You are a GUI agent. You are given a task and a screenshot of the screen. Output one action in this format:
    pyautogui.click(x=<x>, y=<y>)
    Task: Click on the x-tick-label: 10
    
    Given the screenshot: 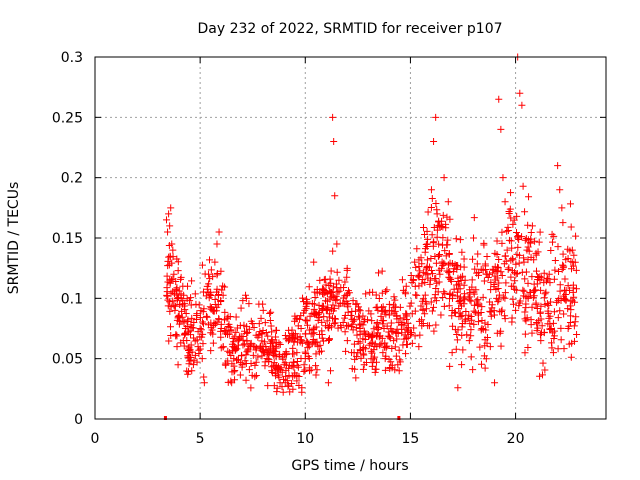 What is the action you would take?
    pyautogui.click(x=305, y=439)
    